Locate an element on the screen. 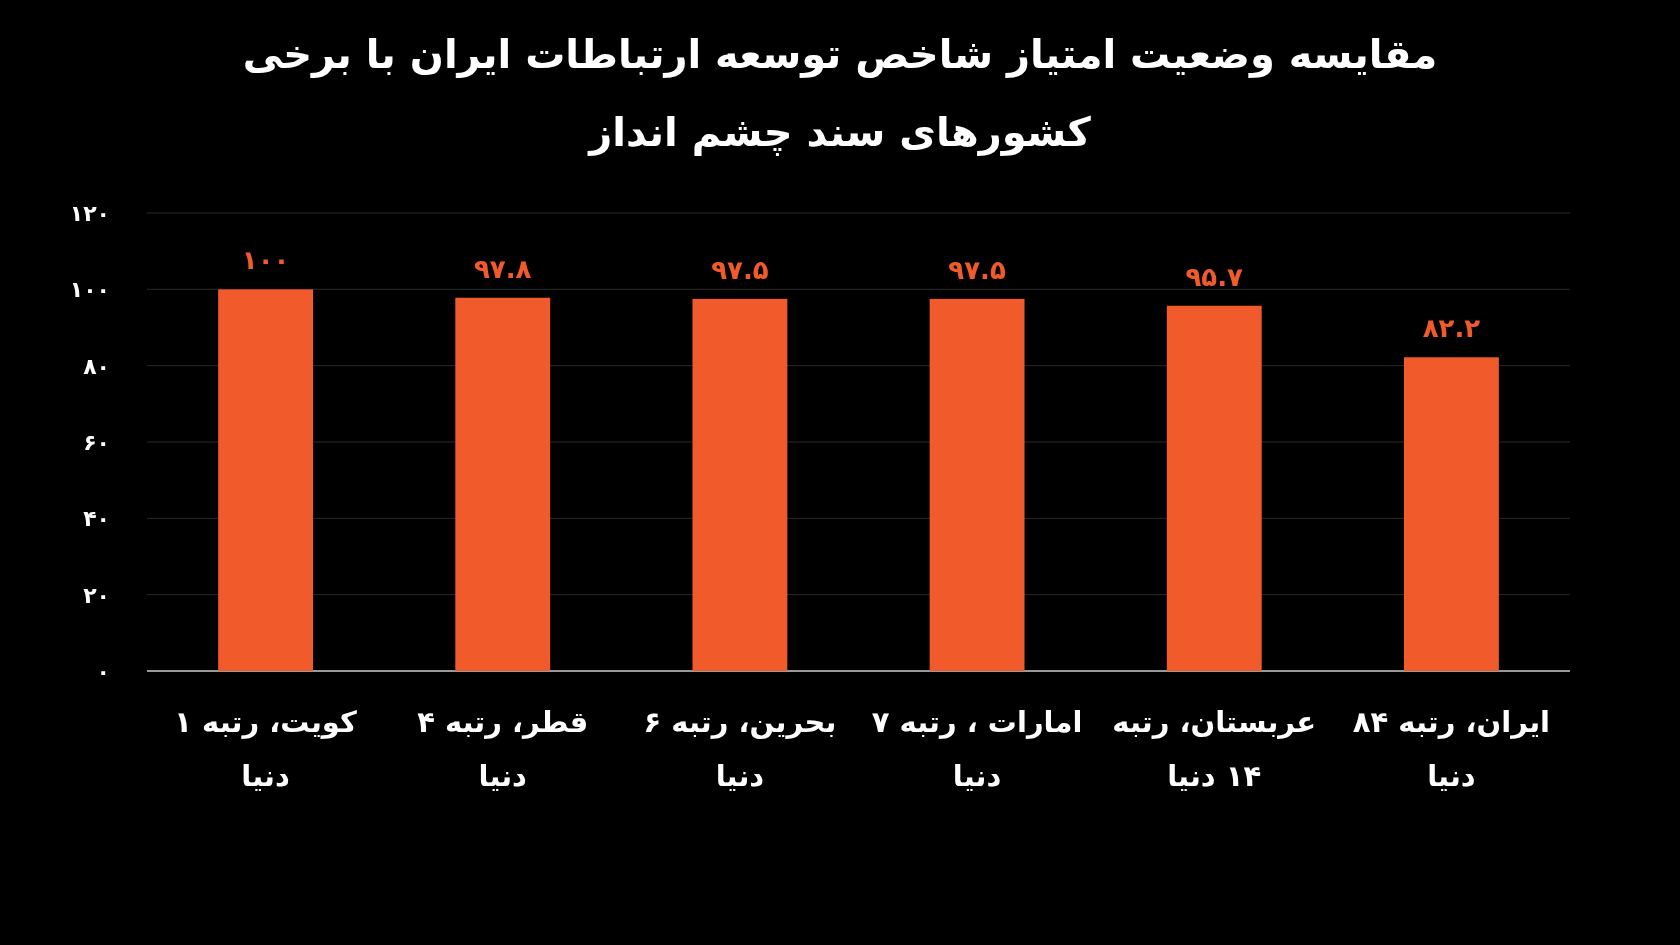 The height and width of the screenshot is (945, 1680). y-tick-label: ۴۰ is located at coordinates (96, 519).